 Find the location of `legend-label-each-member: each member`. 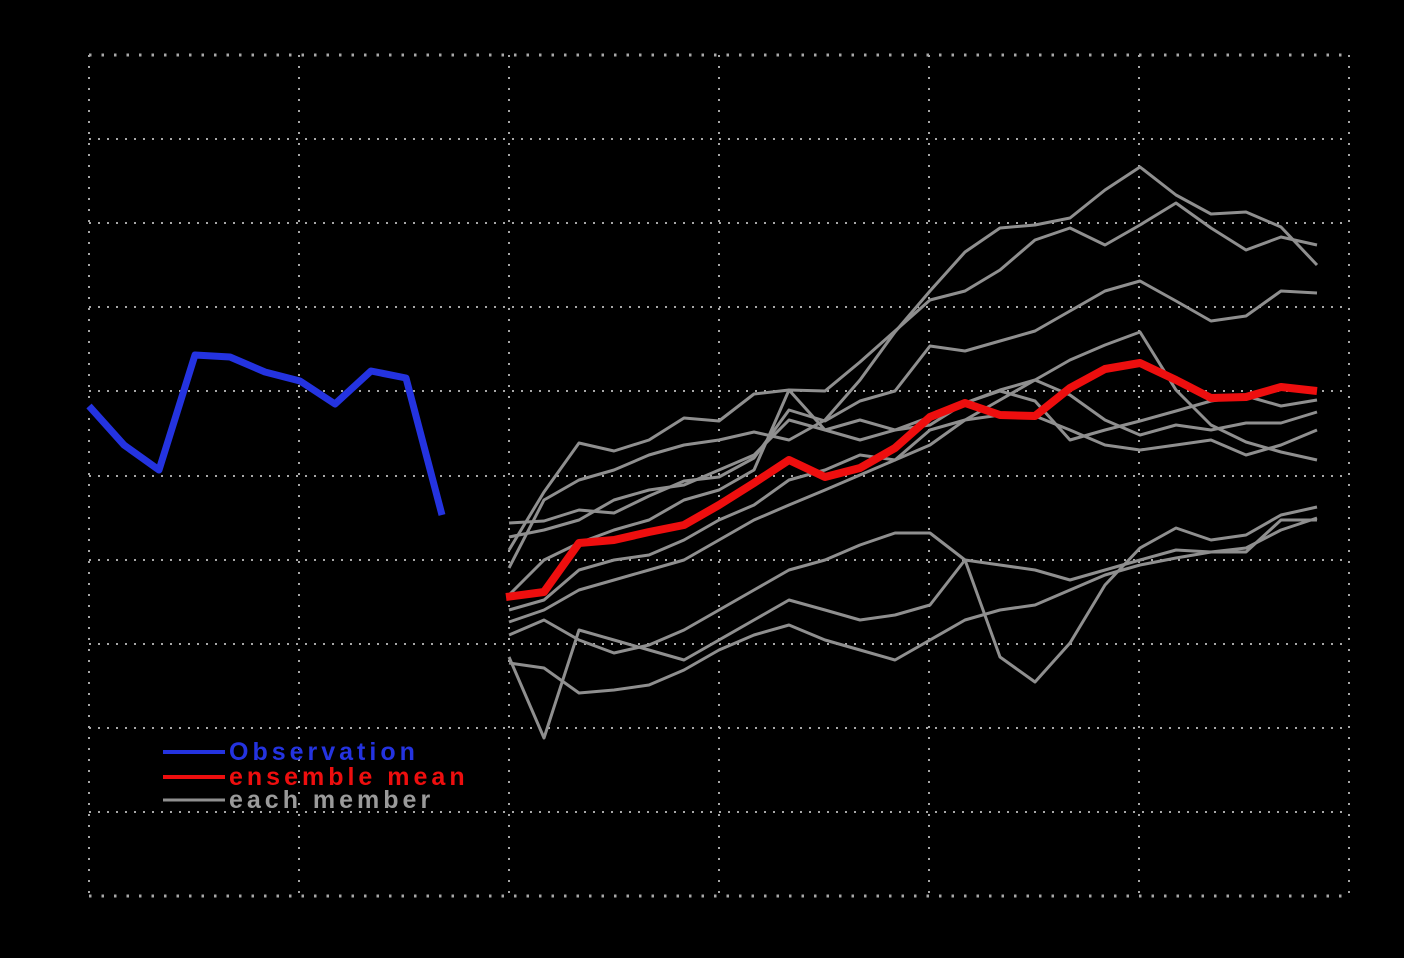

legend-label-each-member: each member is located at coordinates (331, 800).